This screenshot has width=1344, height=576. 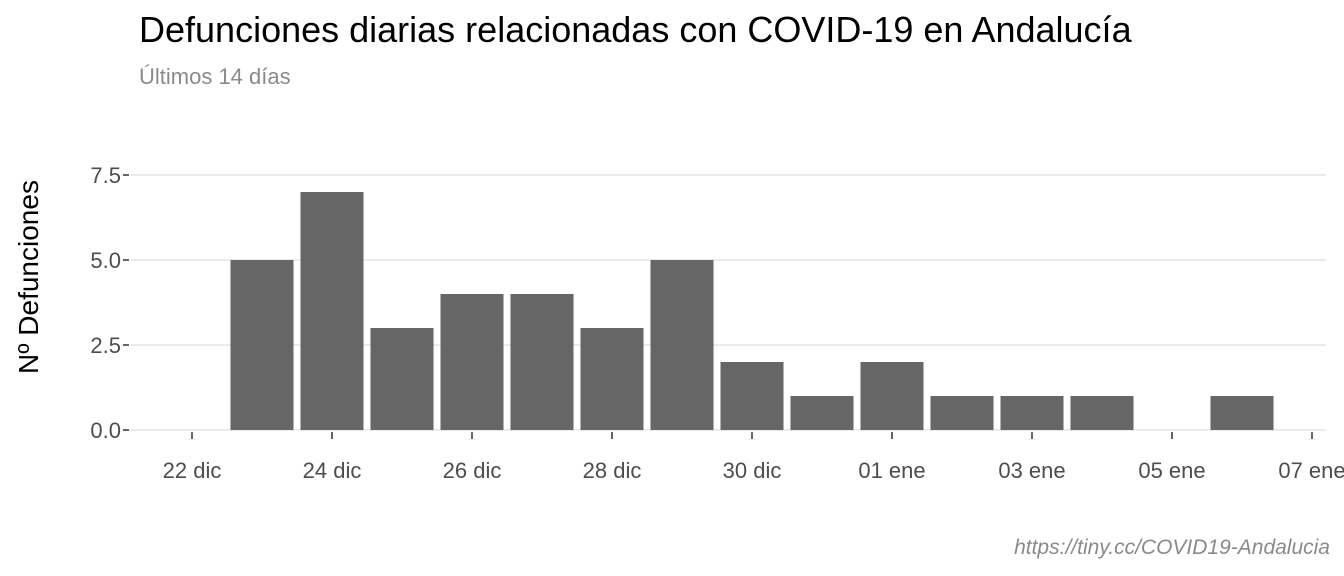 I want to click on x-tick-label: 05 ene, so click(x=1171, y=470).